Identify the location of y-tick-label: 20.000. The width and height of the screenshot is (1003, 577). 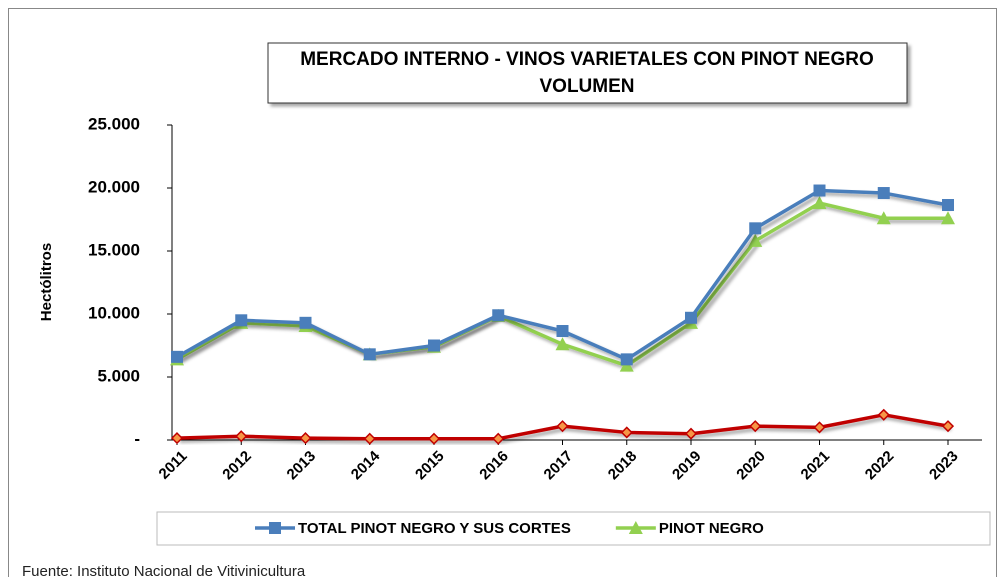
(114, 186).